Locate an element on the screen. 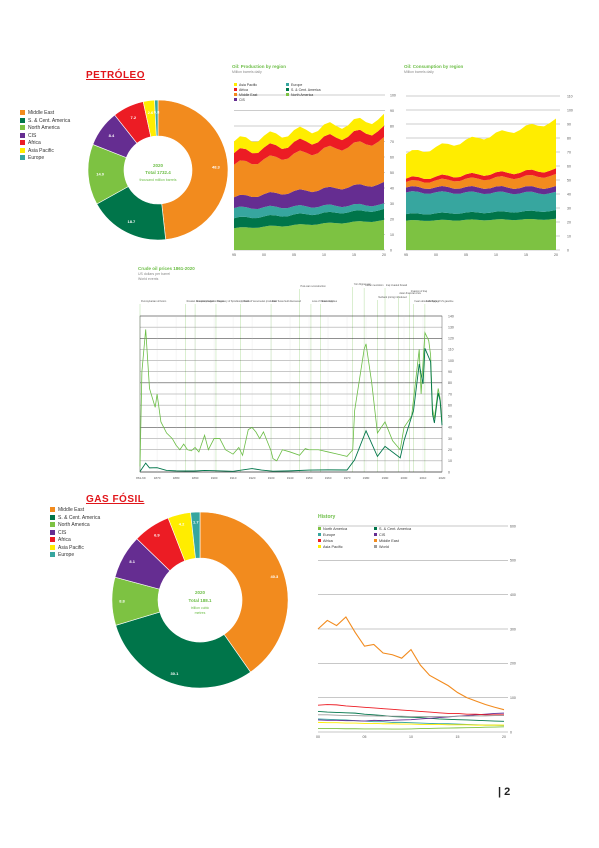 This screenshot has height=848, width=599. gas-donut-year: 2020 is located at coordinates (200, 592).